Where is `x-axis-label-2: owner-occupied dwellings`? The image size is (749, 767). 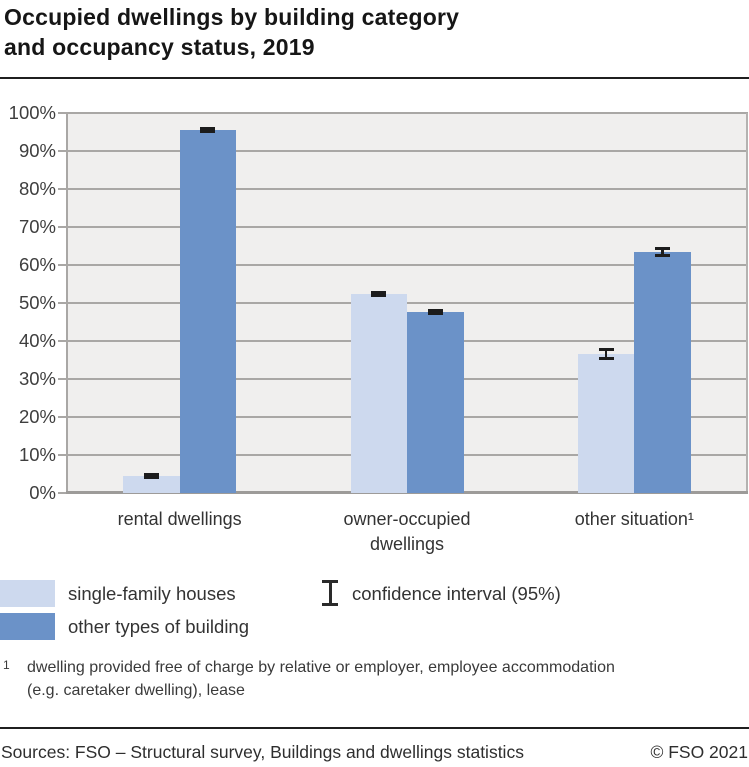
x-axis-label-2: owner-occupied dwellings is located at coordinates (407, 531).